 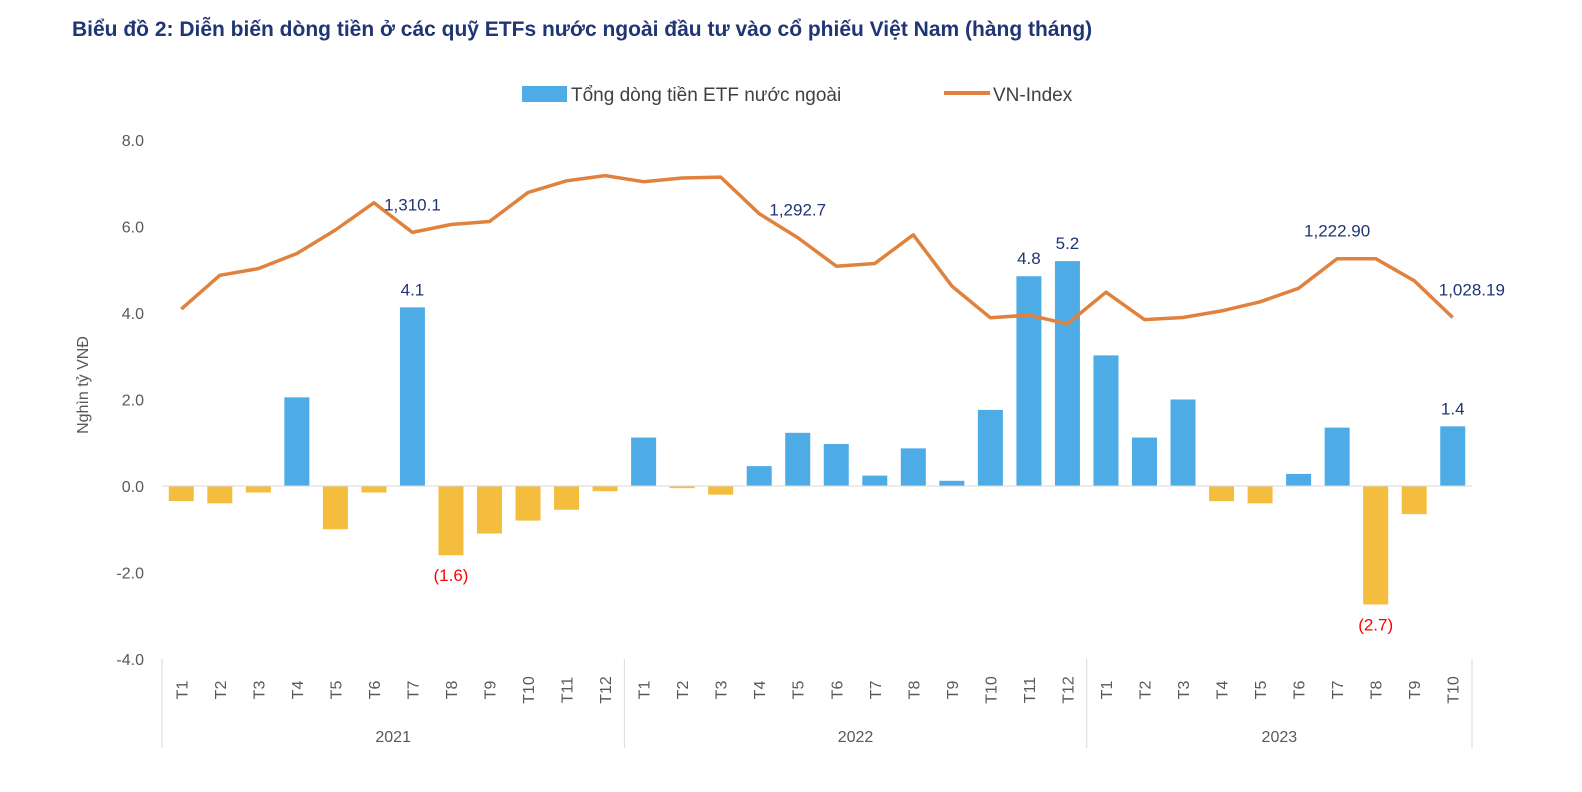 What do you see at coordinates (1280, 737) in the screenshot?
I see `year-label: 2023` at bounding box center [1280, 737].